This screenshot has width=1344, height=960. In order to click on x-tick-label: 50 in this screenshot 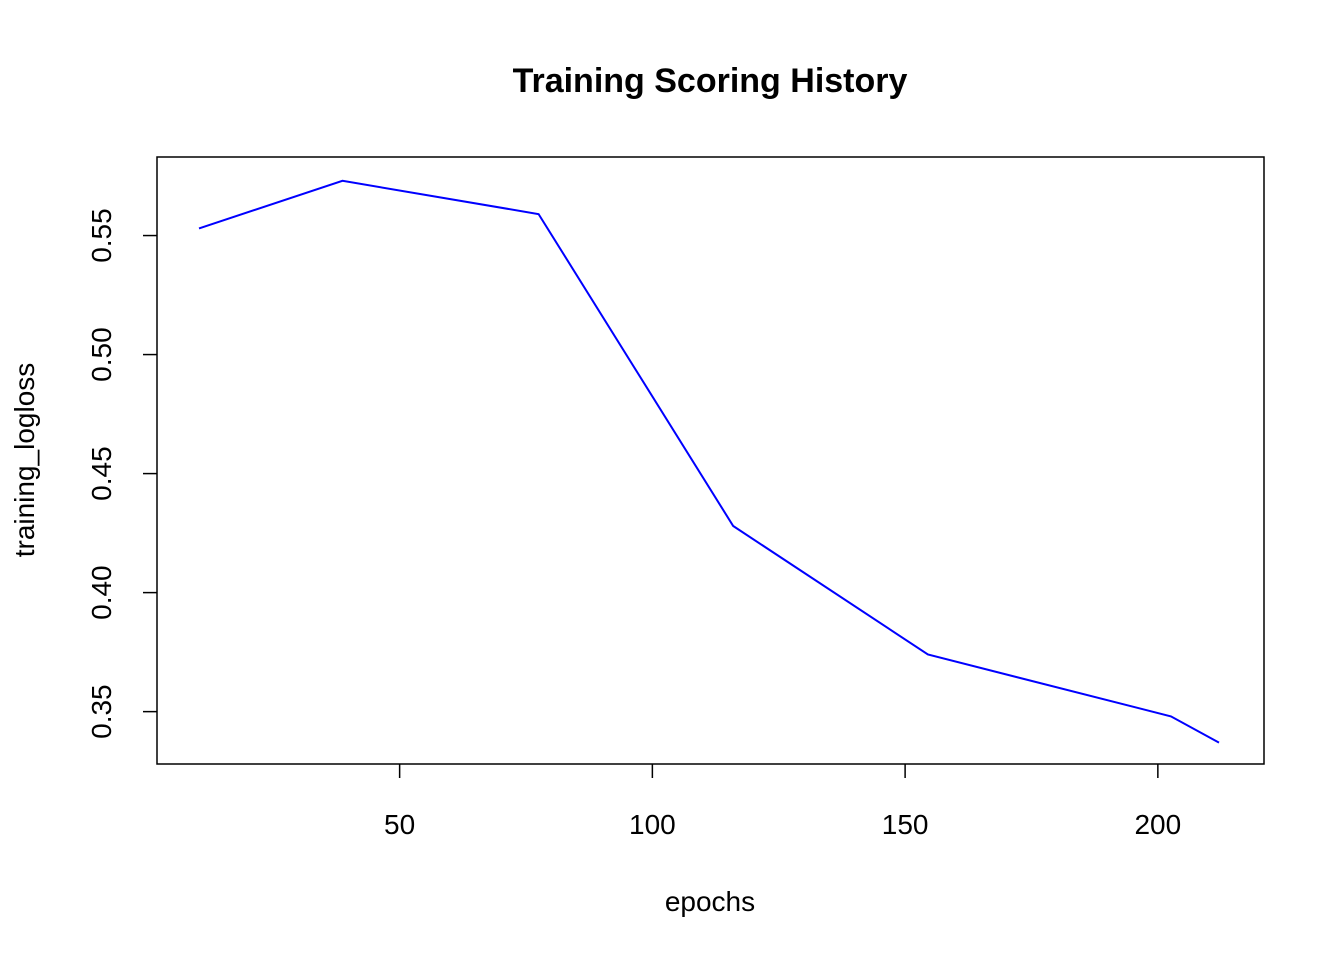, I will do `click(399, 824)`.